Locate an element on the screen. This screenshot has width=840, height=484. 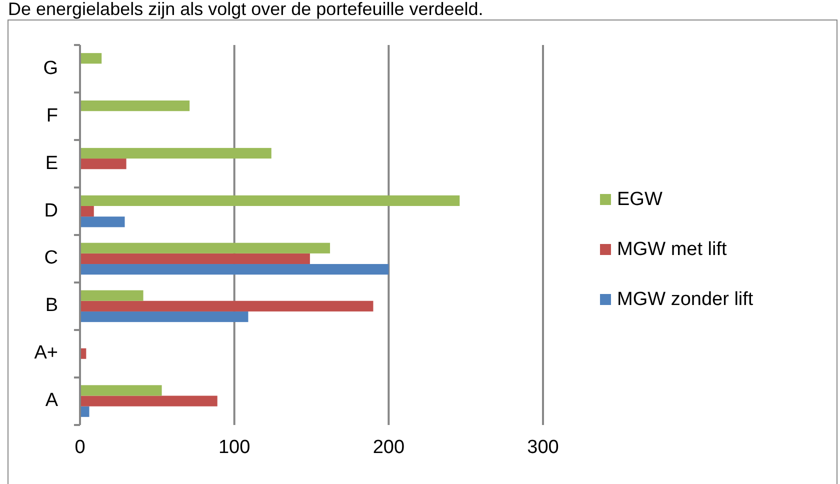
y-tick-label: G is located at coordinates (50, 68).